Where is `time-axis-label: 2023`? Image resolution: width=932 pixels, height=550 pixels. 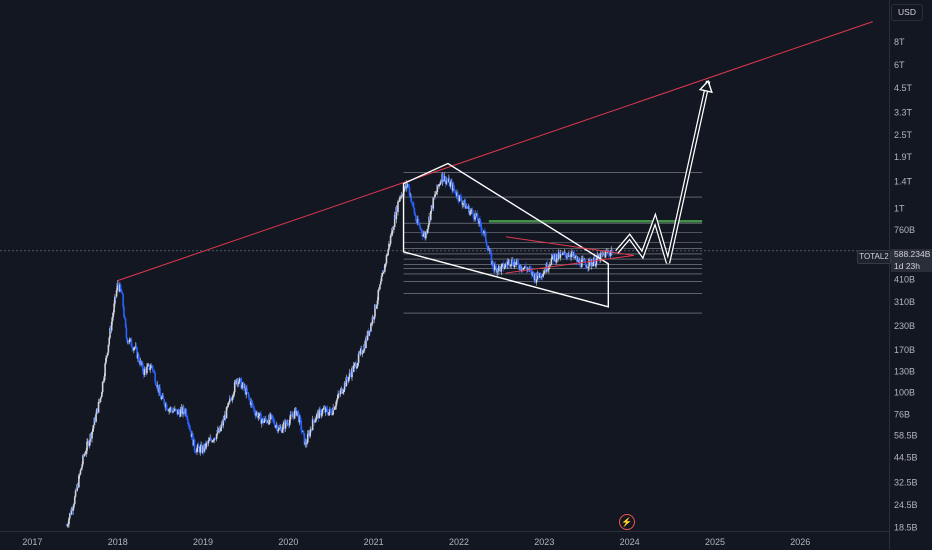
time-axis-label: 2023 is located at coordinates (544, 542).